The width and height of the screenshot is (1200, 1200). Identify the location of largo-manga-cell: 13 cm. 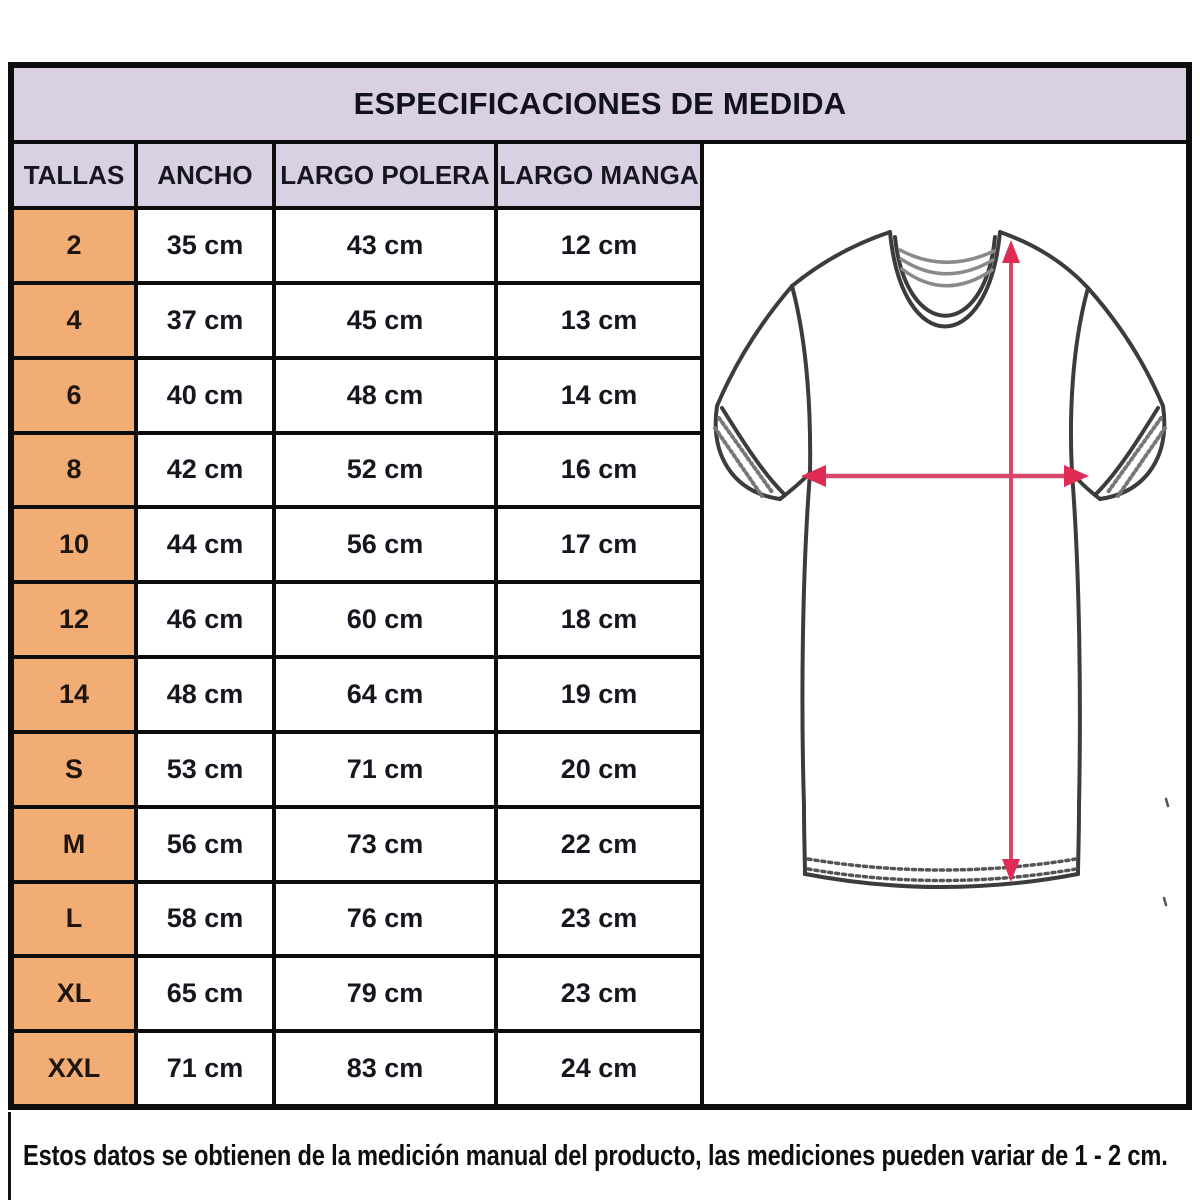
(599, 320).